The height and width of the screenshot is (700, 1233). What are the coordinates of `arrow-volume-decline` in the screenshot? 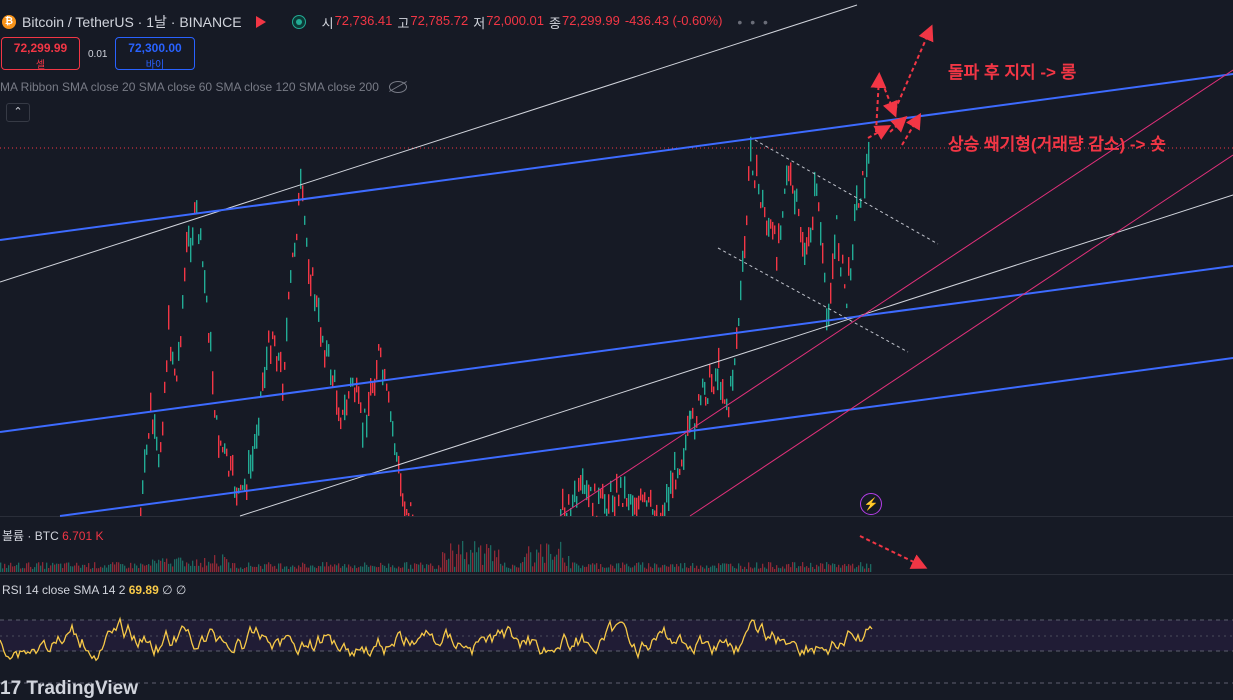 It's located at (893, 552).